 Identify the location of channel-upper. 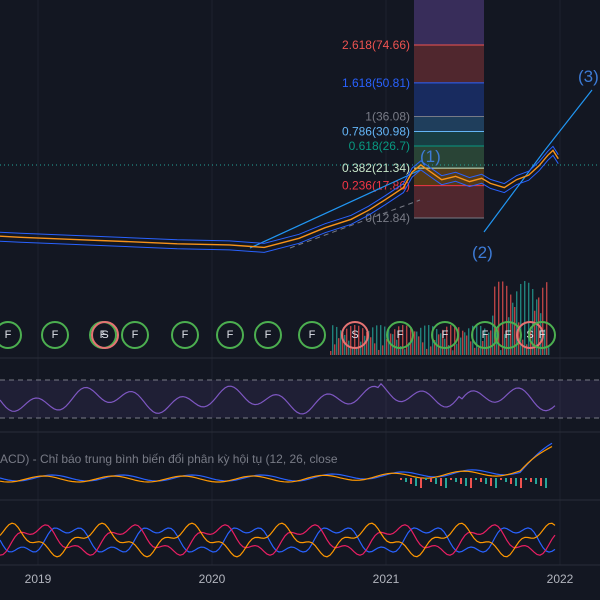
(335, 209).